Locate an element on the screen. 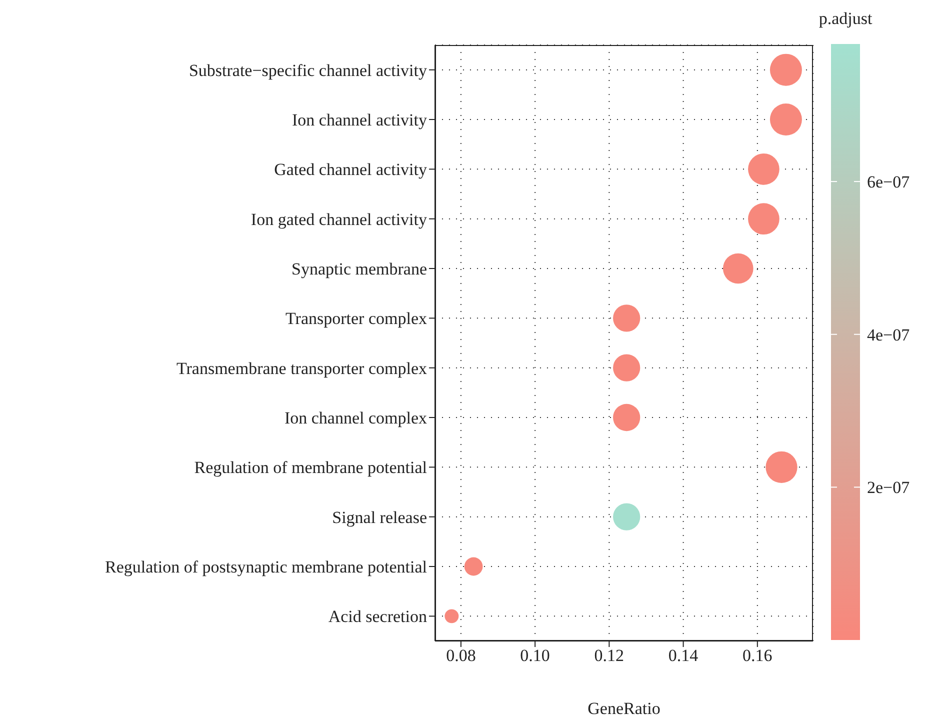 The height and width of the screenshot is (716, 925). y-tick-label: Regulation of postsynaptic membrane potential is located at coordinates (266, 567).